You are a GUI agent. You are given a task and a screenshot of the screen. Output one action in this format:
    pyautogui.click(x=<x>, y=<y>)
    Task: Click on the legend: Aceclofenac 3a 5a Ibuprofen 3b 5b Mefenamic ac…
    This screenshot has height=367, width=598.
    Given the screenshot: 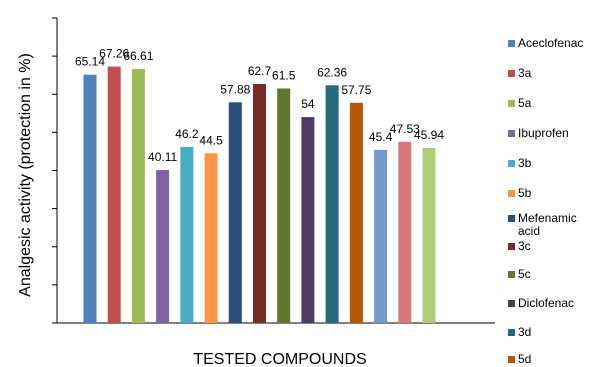 What is the action you would take?
    pyautogui.click(x=553, y=202)
    